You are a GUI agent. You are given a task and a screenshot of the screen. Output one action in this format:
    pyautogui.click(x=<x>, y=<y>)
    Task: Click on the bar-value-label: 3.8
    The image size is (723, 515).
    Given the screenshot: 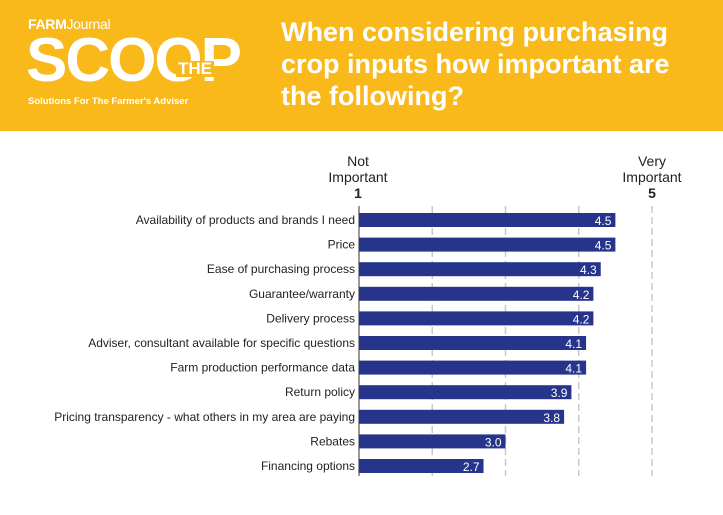 What is the action you would take?
    pyautogui.click(x=551, y=418)
    